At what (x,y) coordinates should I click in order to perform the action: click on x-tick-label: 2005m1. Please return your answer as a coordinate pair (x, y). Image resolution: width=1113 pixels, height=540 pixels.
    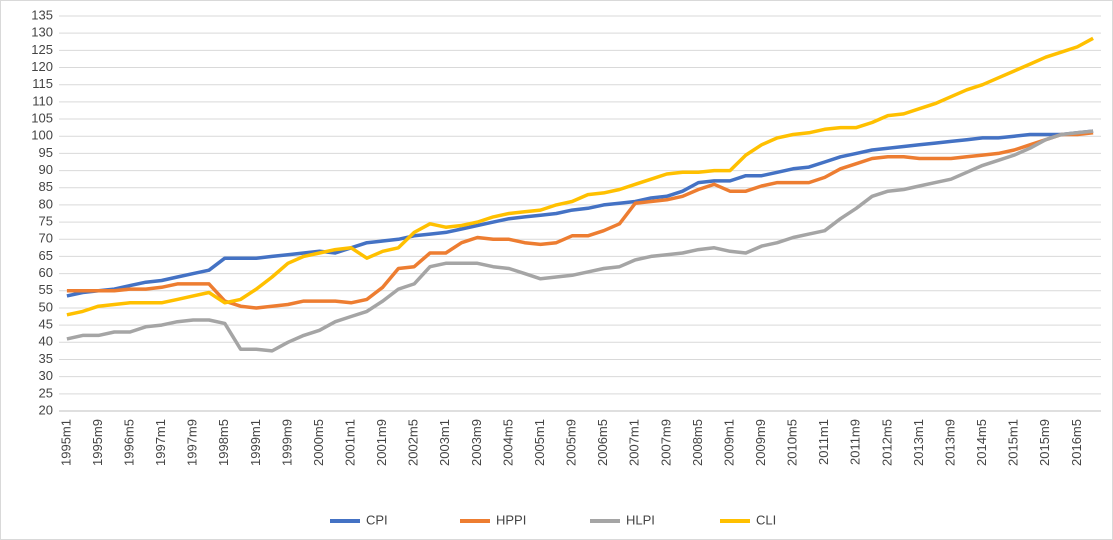
    Looking at the image, I should click on (539, 442).